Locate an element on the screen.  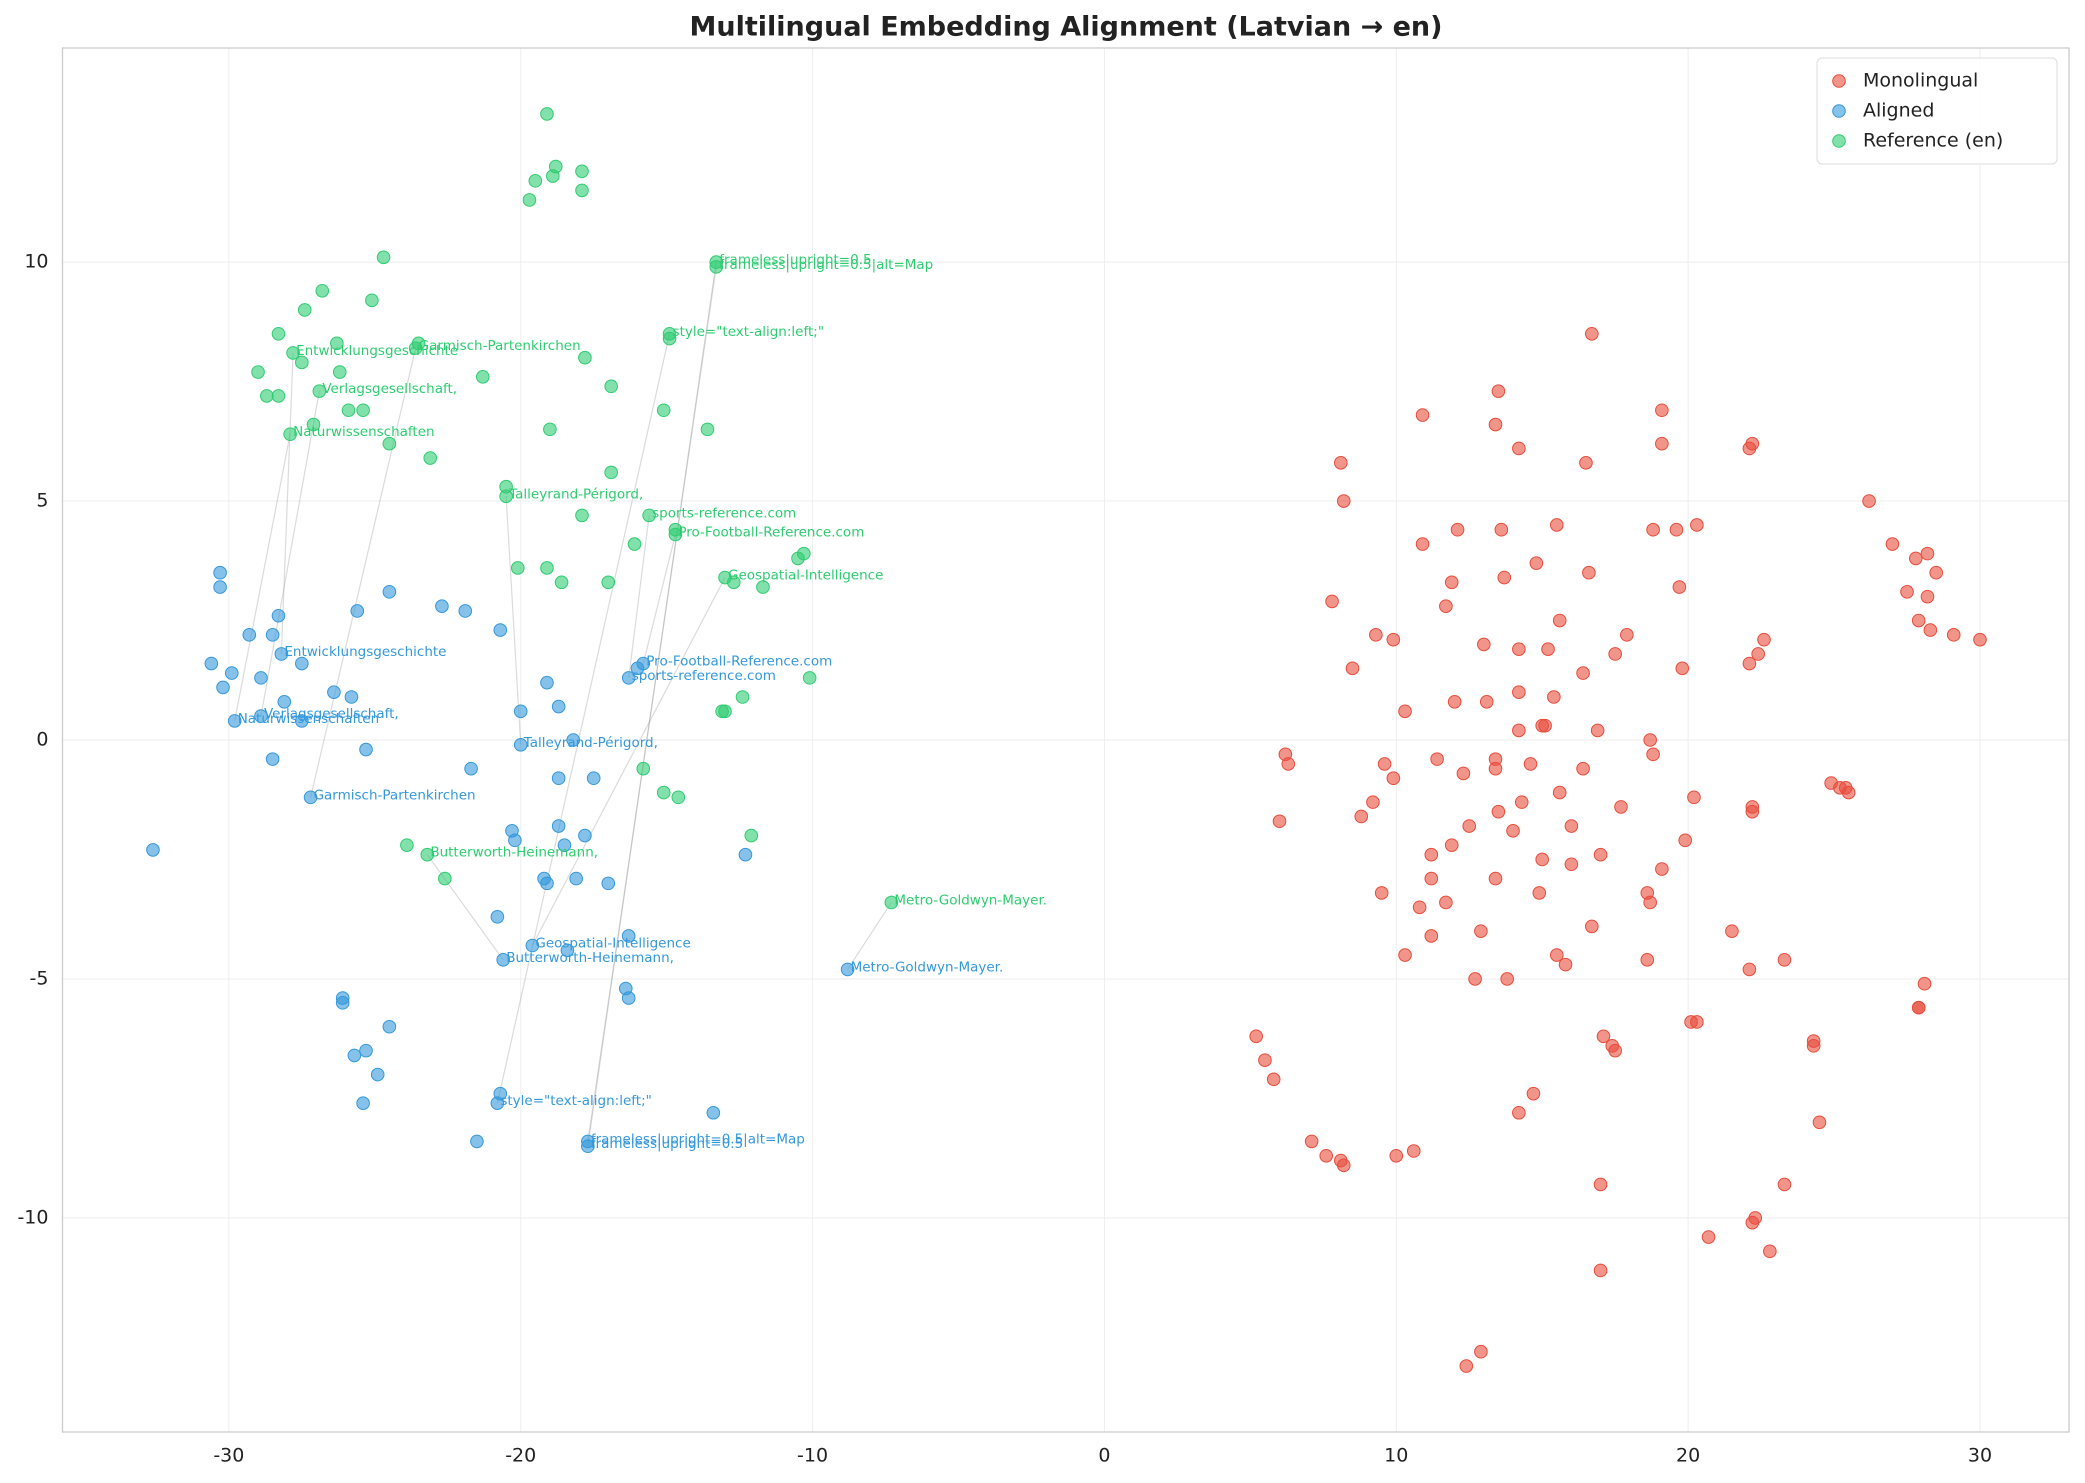
legend-label: Reference (en) is located at coordinates (1933, 141).